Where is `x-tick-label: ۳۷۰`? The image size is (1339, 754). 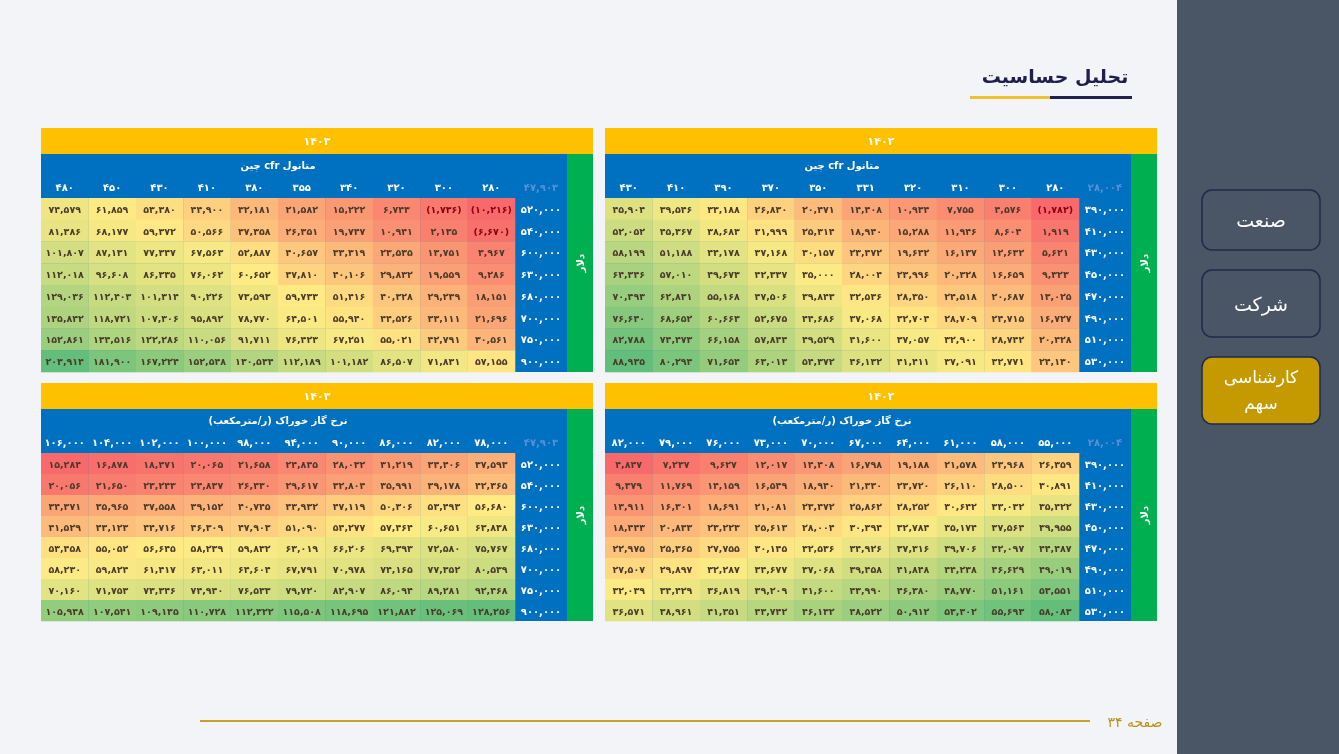 x-tick-label: ۳۷۰ is located at coordinates (771, 187).